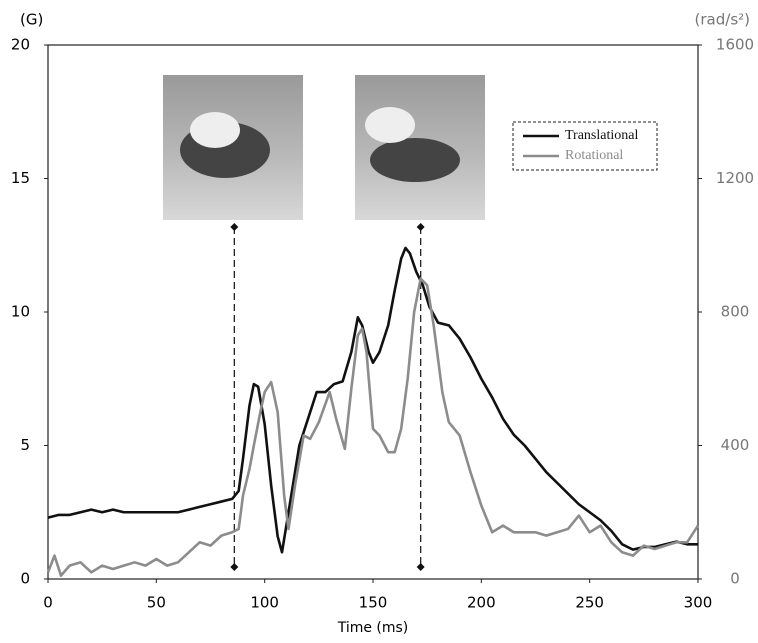  Describe the element at coordinates (589, 603) in the screenshot. I see `x-tick-label: 250` at that location.